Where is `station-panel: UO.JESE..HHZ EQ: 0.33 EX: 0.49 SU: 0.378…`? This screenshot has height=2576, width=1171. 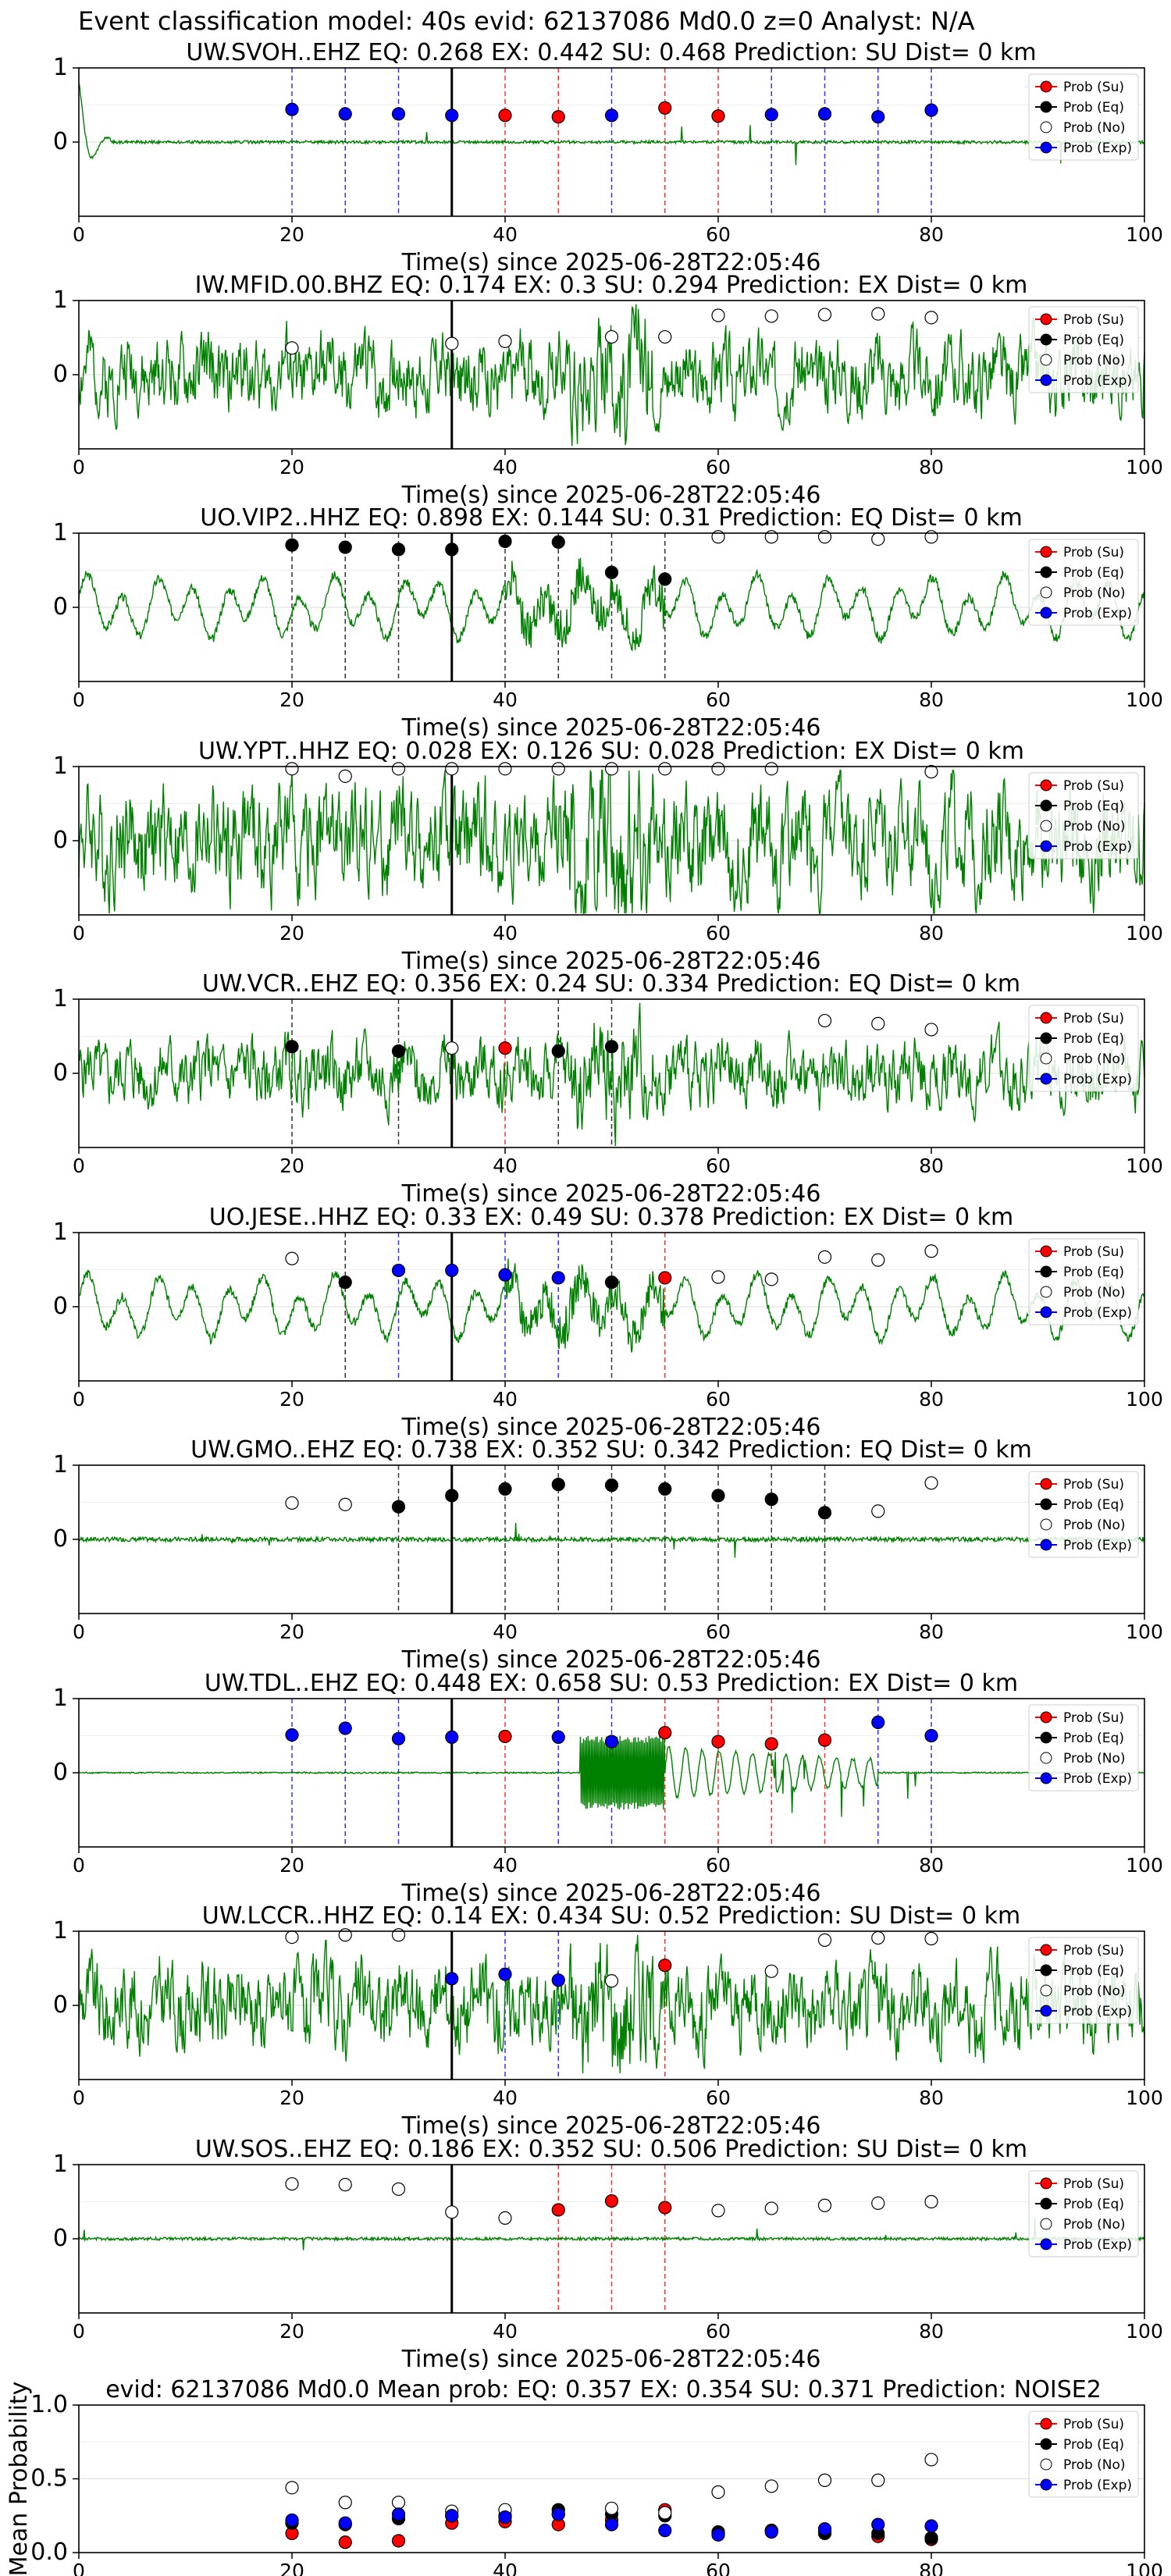
station-panel: UO.JESE..HHZ EQ: 0.33 EX: 0.49 SU: 0.378… is located at coordinates (608, 1322).